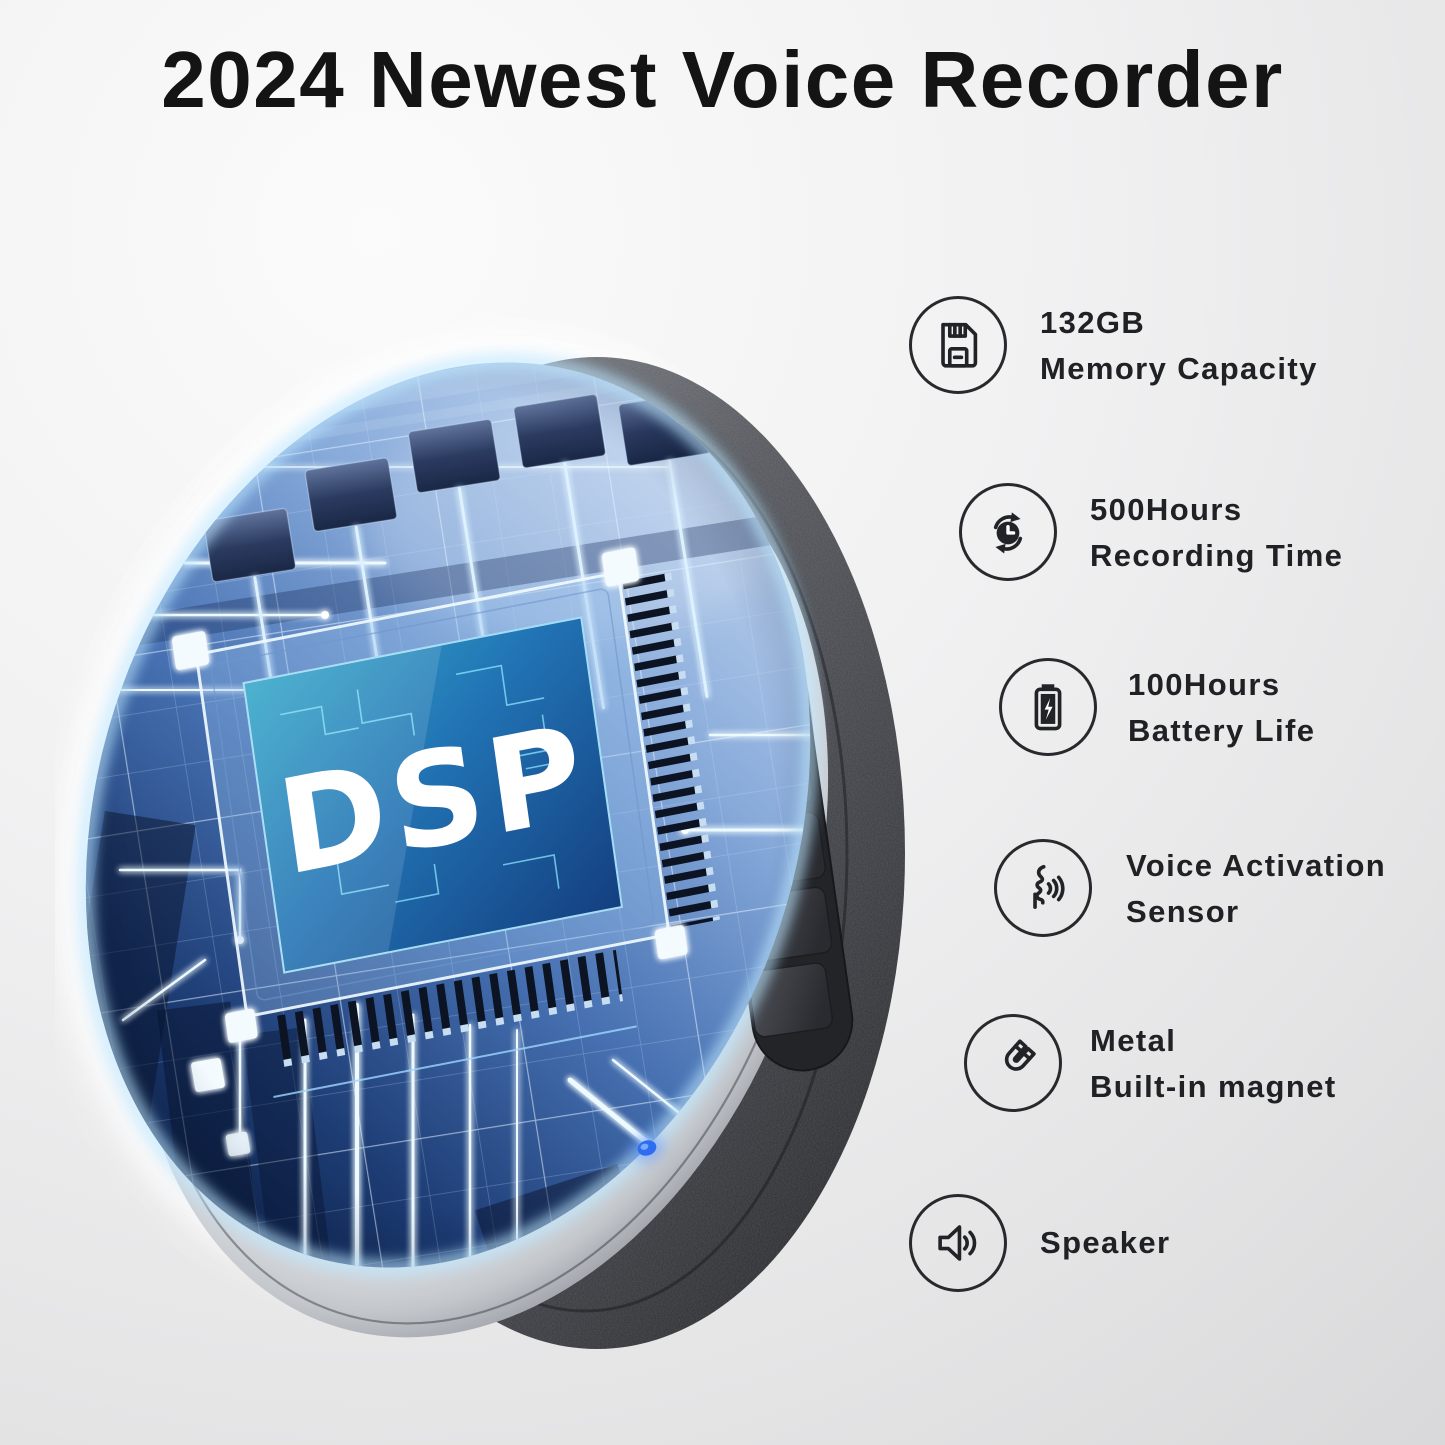 The width and height of the screenshot is (1445, 1445). What do you see at coordinates (1213, 1086) in the screenshot?
I see `feature-label: Built-in magnet` at bounding box center [1213, 1086].